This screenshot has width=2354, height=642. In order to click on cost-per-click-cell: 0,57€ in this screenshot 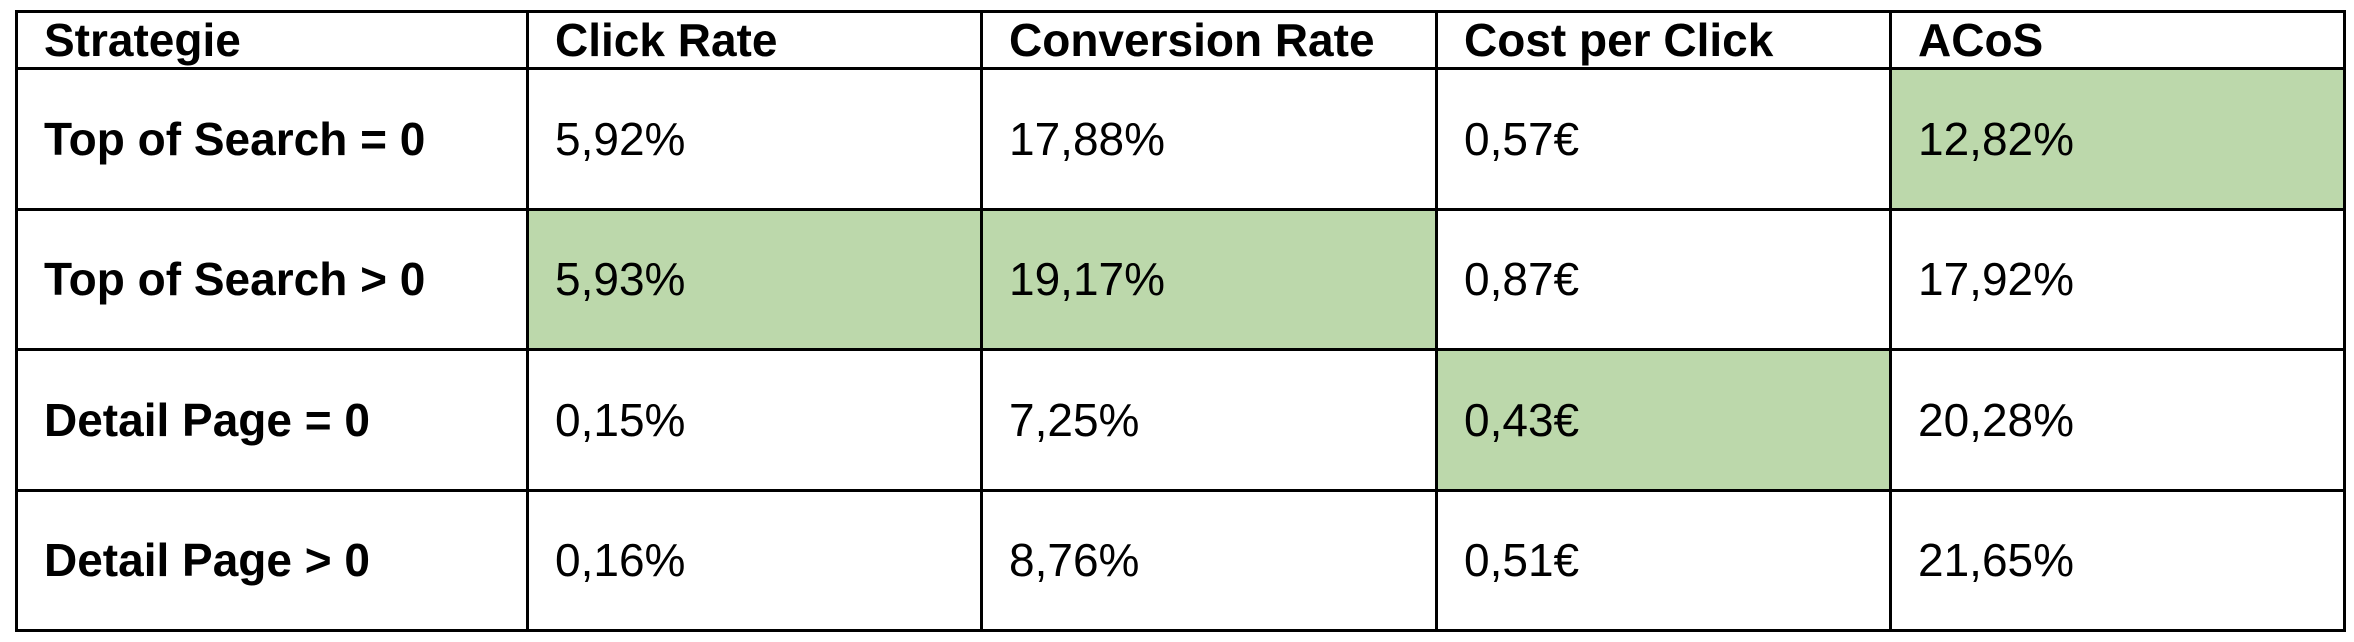, I will do `click(1663, 139)`.